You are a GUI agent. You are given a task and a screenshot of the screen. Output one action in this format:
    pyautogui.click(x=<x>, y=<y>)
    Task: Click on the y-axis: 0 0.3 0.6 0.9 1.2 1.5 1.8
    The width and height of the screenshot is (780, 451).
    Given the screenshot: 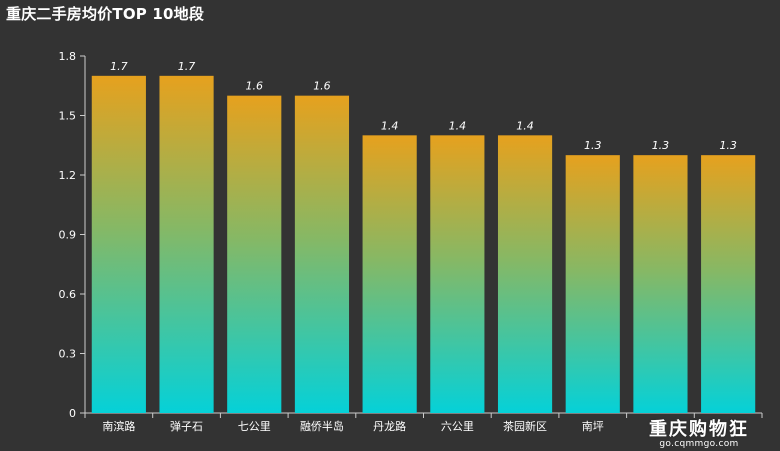 What is the action you would take?
    pyautogui.click(x=72, y=235)
    